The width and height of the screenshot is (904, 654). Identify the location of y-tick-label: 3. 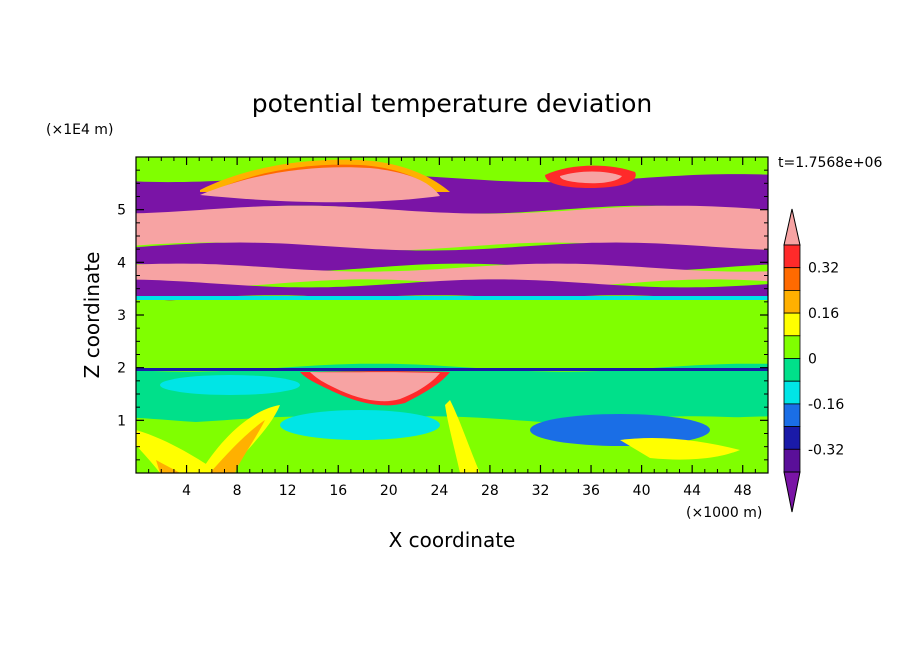
(121, 316).